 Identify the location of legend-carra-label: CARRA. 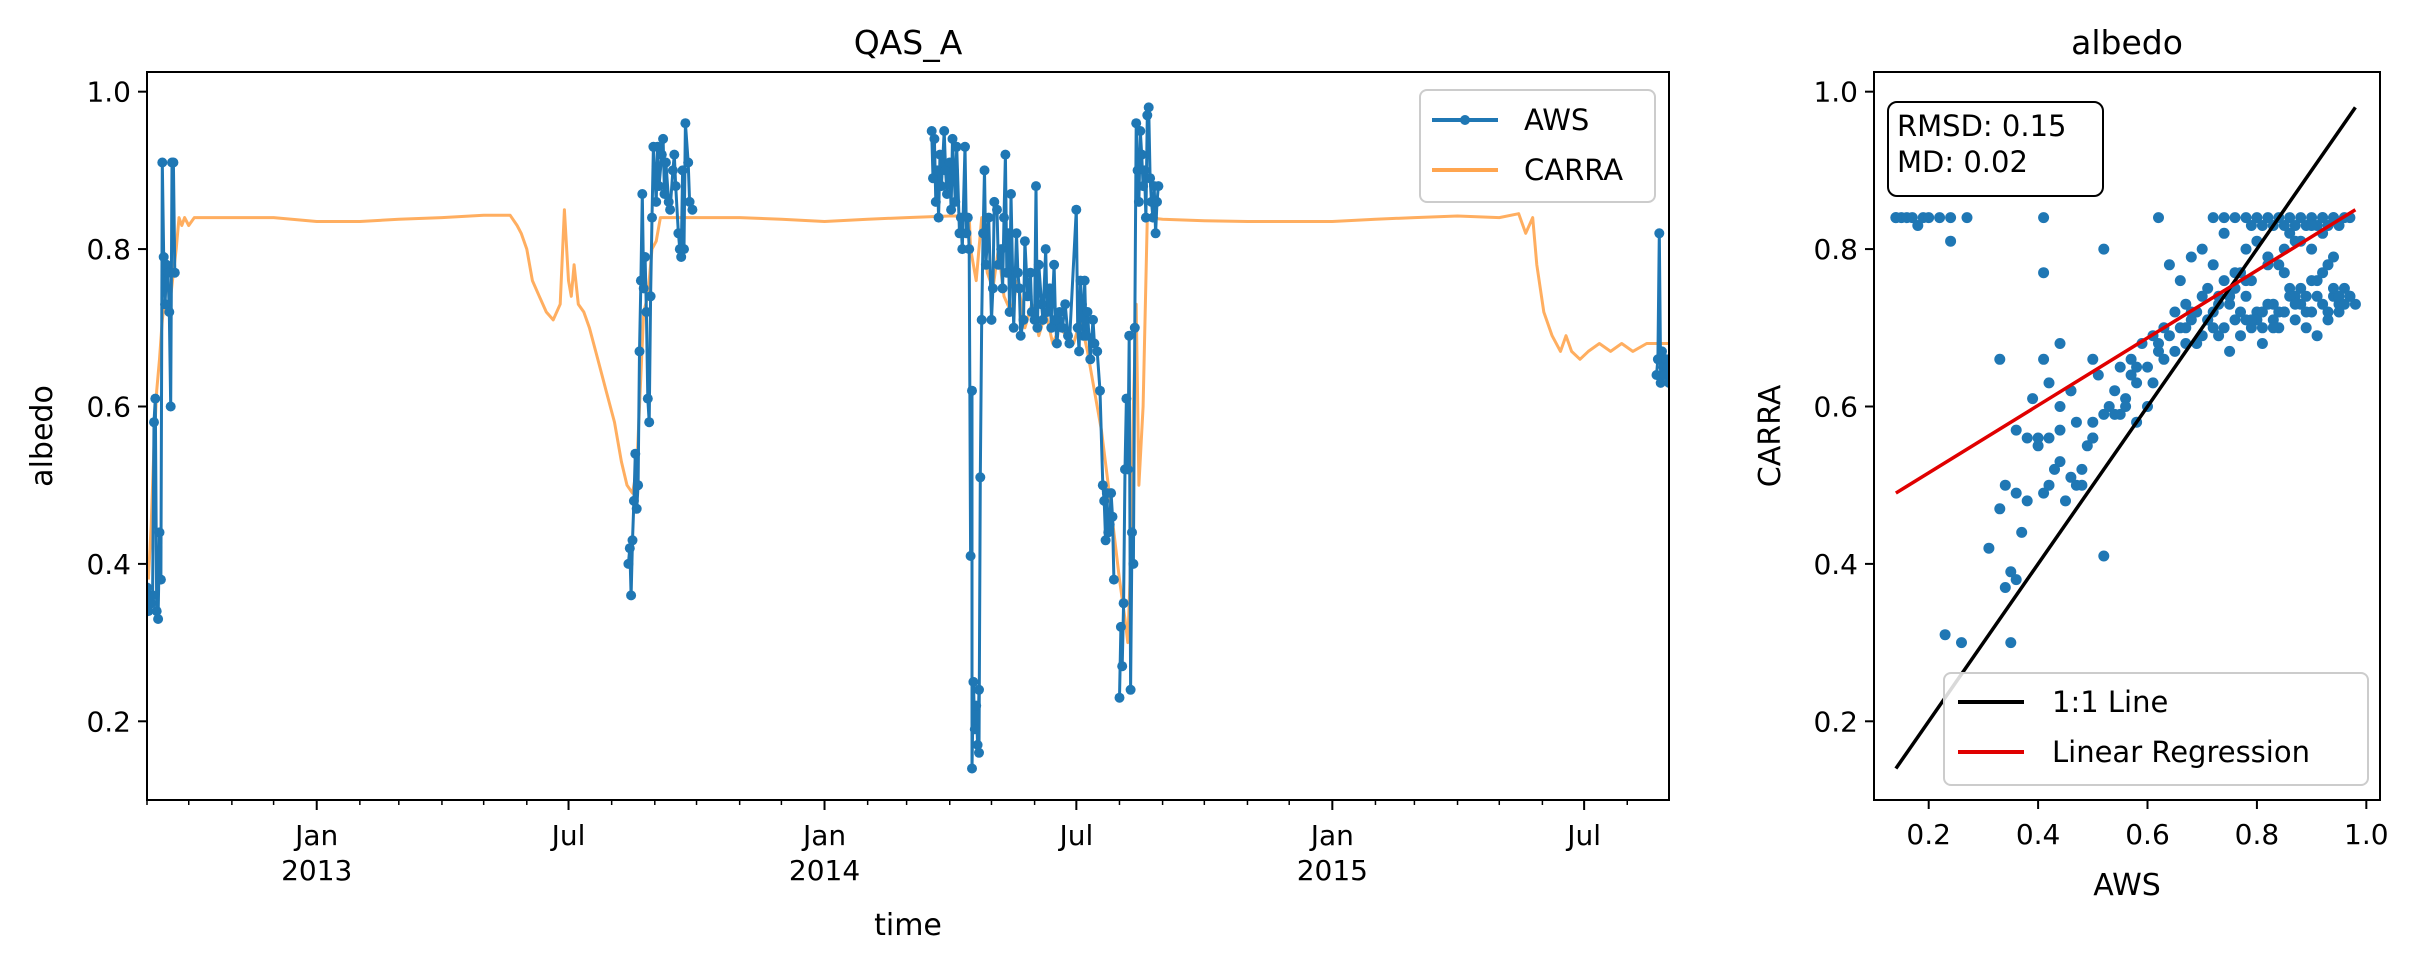
(1573, 170).